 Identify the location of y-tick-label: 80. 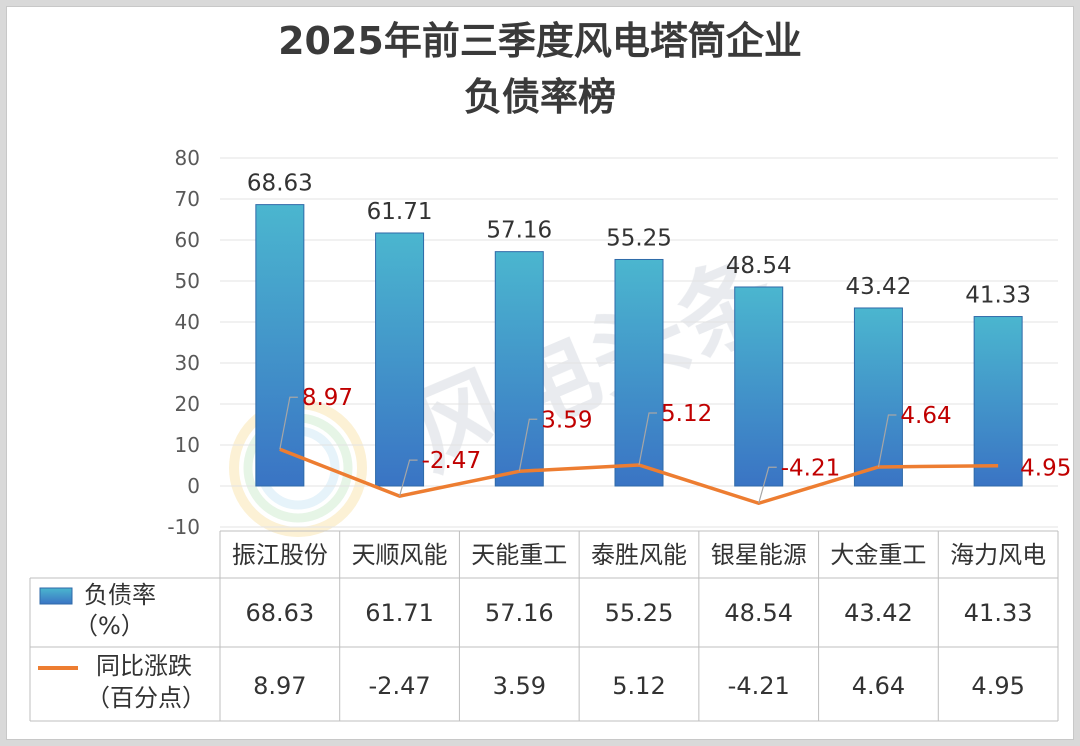
(187, 158).